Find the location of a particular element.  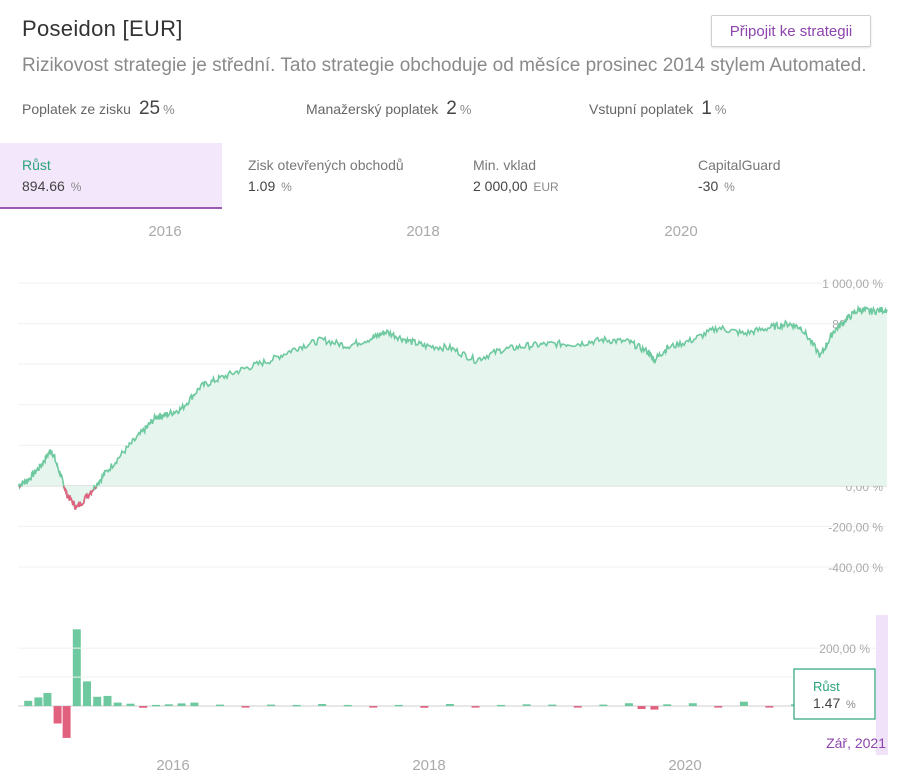

profit-fee: Poplatek ze zisku 25% is located at coordinates (98, 109).